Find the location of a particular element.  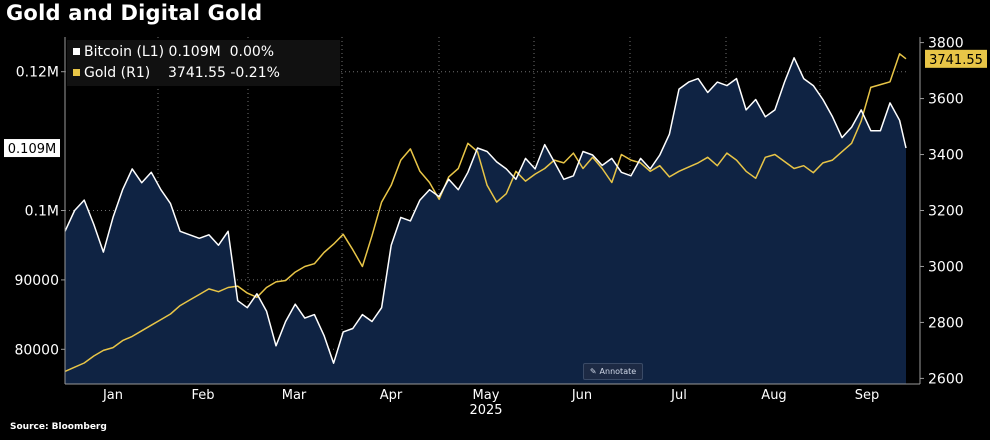

right-tick-label: 3000 is located at coordinates (946, 267).